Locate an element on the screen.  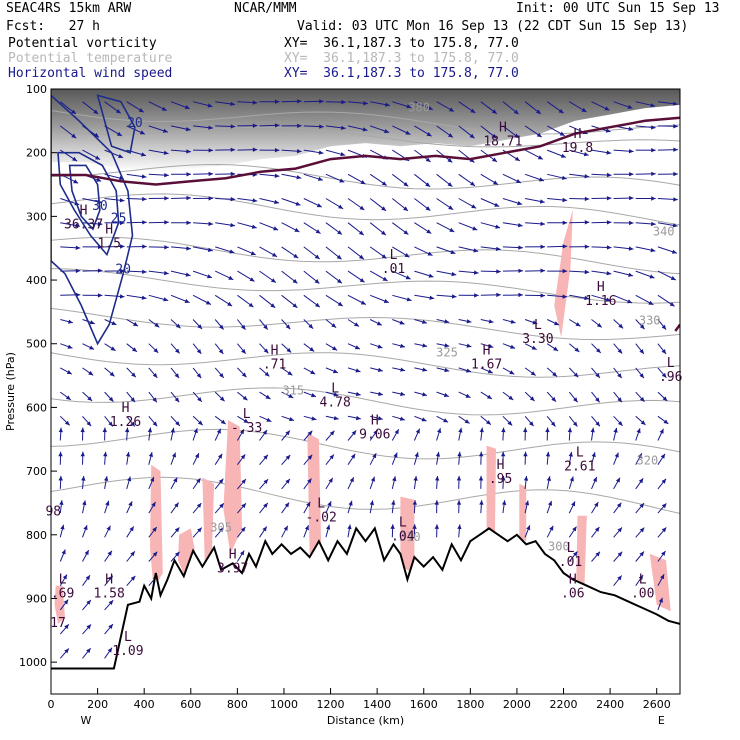
wind-contour-label: 25 is located at coordinates (119, 219).